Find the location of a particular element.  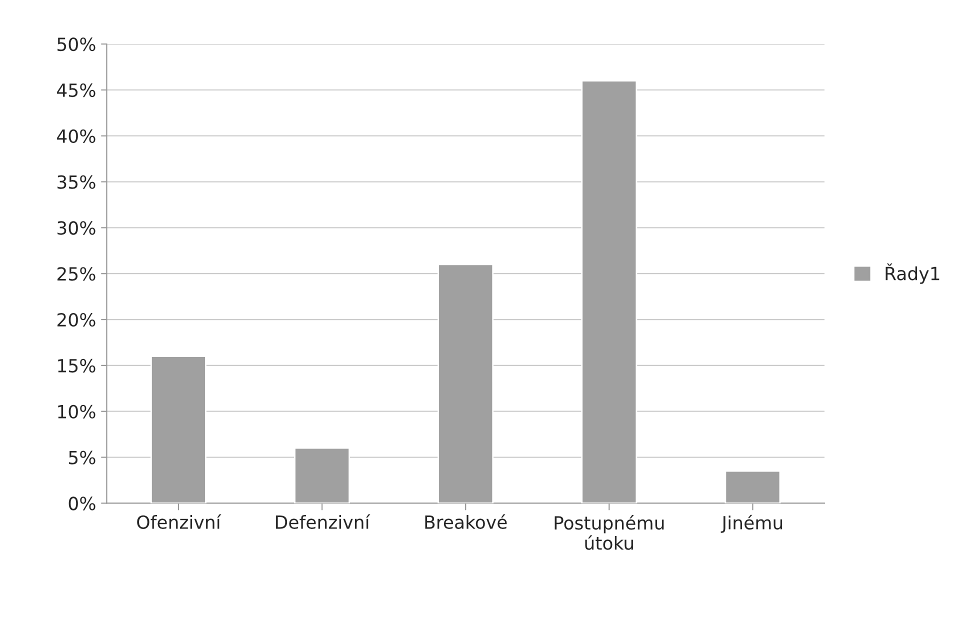

y-tick-label: 35% is located at coordinates (77, 182).